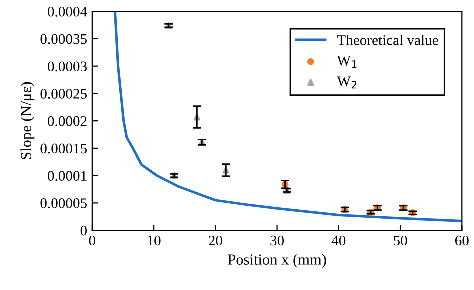 Image resolution: width=474 pixels, height=290 pixels. What do you see at coordinates (387, 40) in the screenshot?
I see `legend-label: Theoretical value` at bounding box center [387, 40].